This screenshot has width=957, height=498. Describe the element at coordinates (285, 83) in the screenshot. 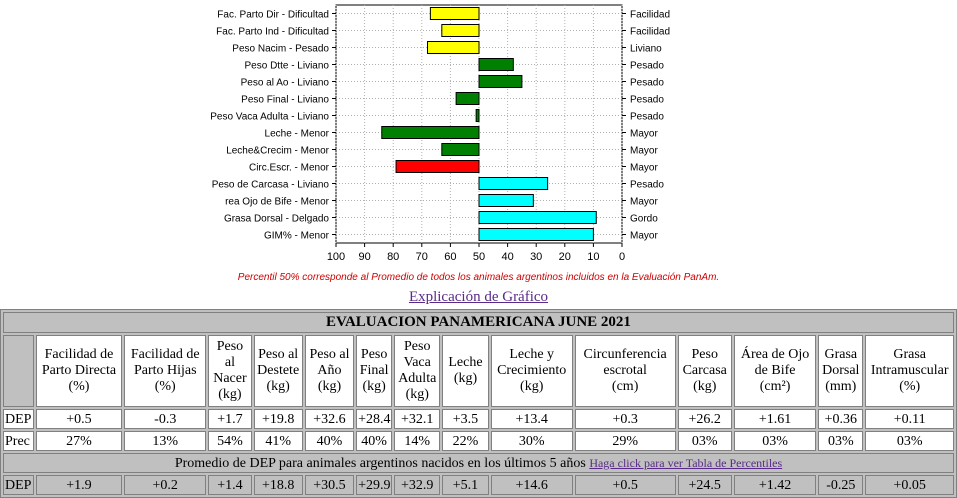

I see `row-left-label: Peso al Ao - Liviano` at that location.